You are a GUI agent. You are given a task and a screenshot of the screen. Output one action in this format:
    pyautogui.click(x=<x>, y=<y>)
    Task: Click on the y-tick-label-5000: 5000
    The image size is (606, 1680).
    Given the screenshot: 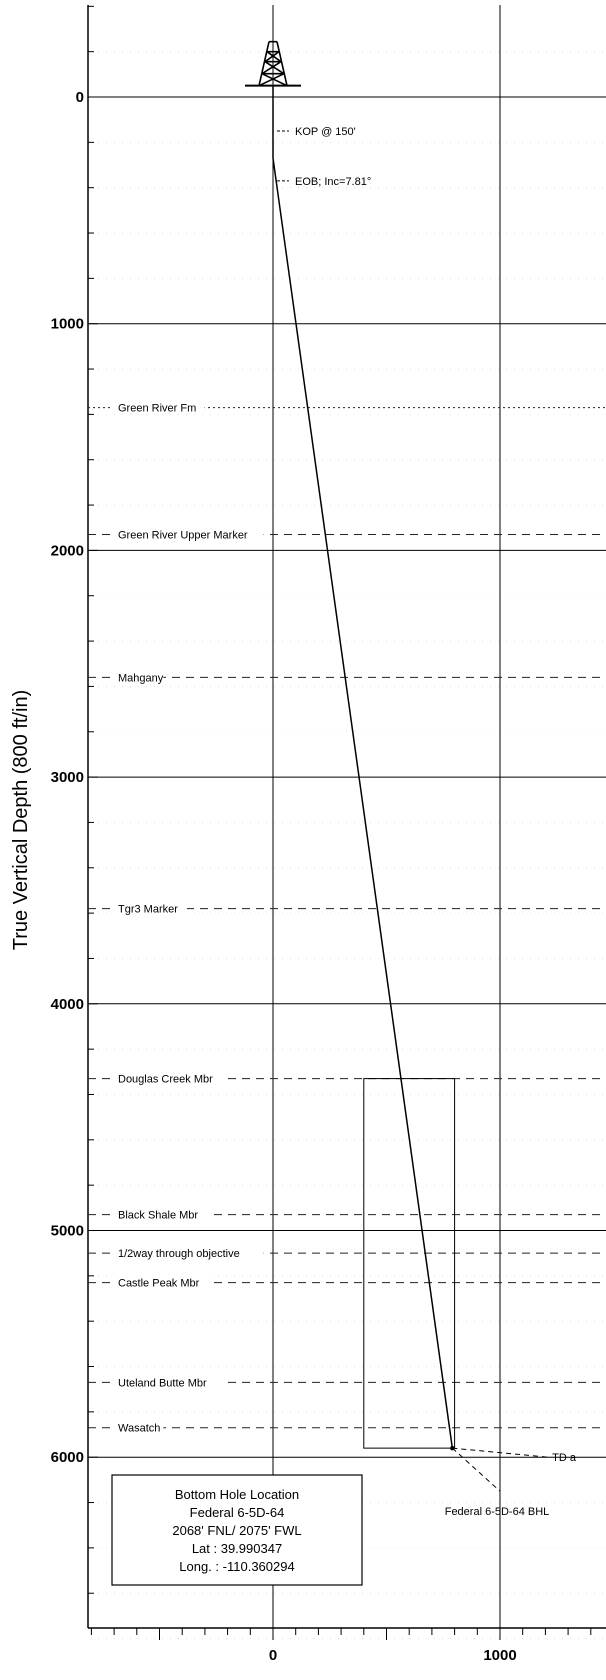 What is the action you would take?
    pyautogui.click(x=67, y=1231)
    